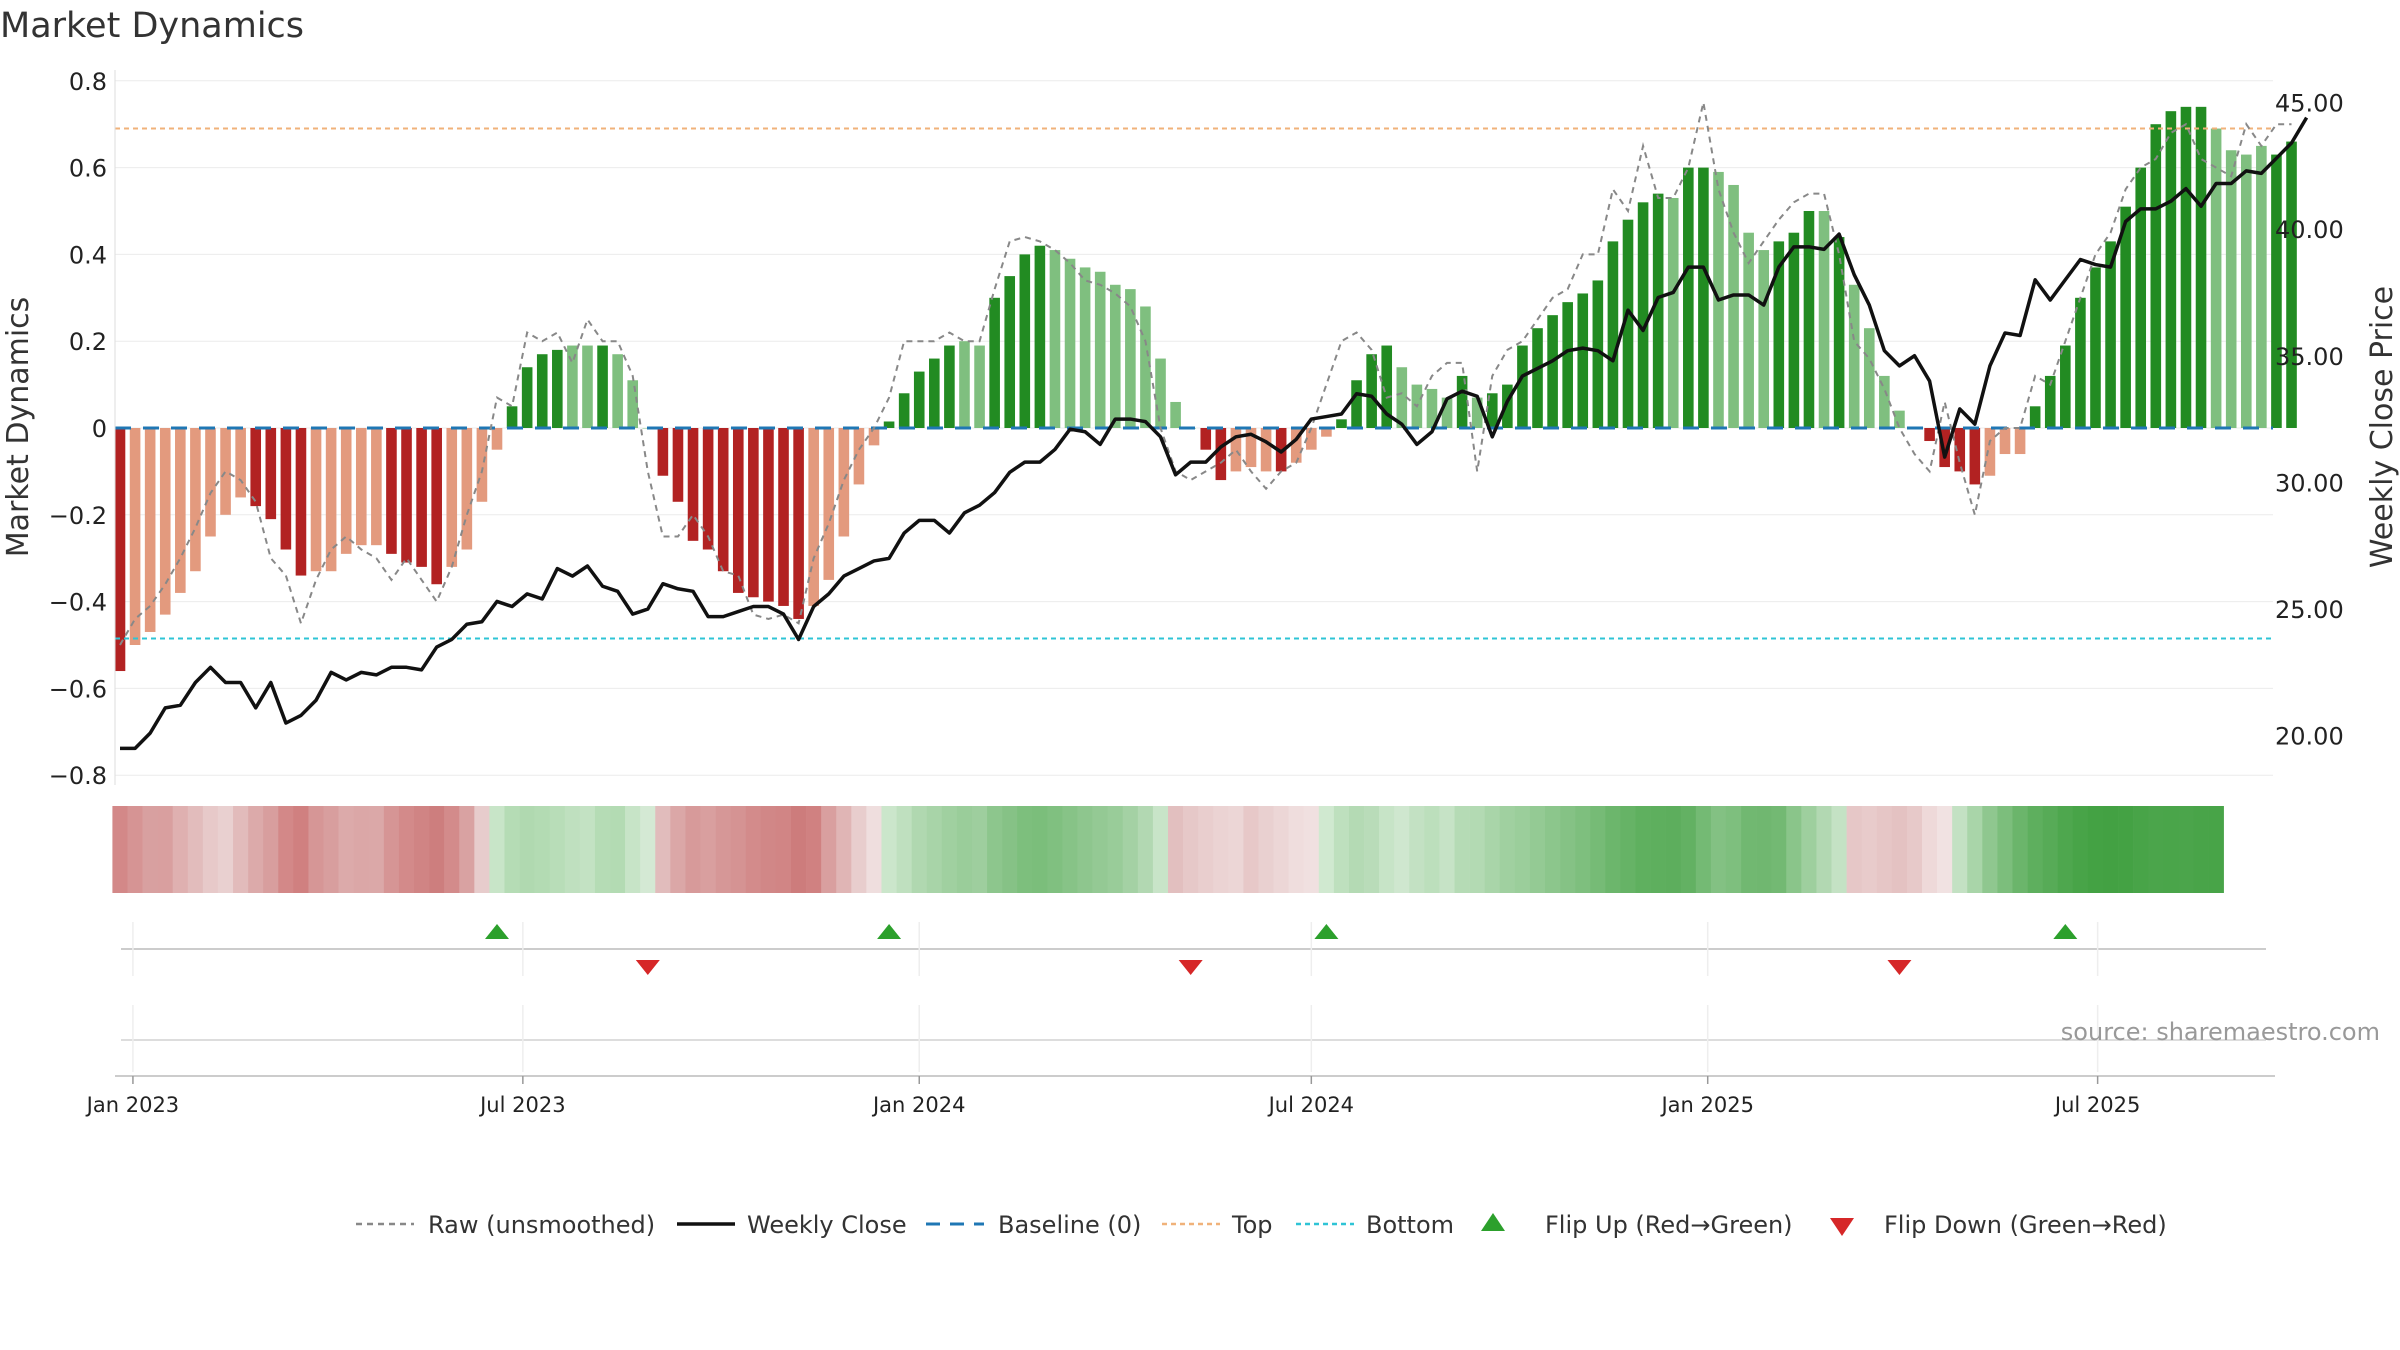 The height and width of the screenshot is (1350, 2400). What do you see at coordinates (541, 1225) in the screenshot?
I see `legend-raw: Raw (unsmoothed)` at bounding box center [541, 1225].